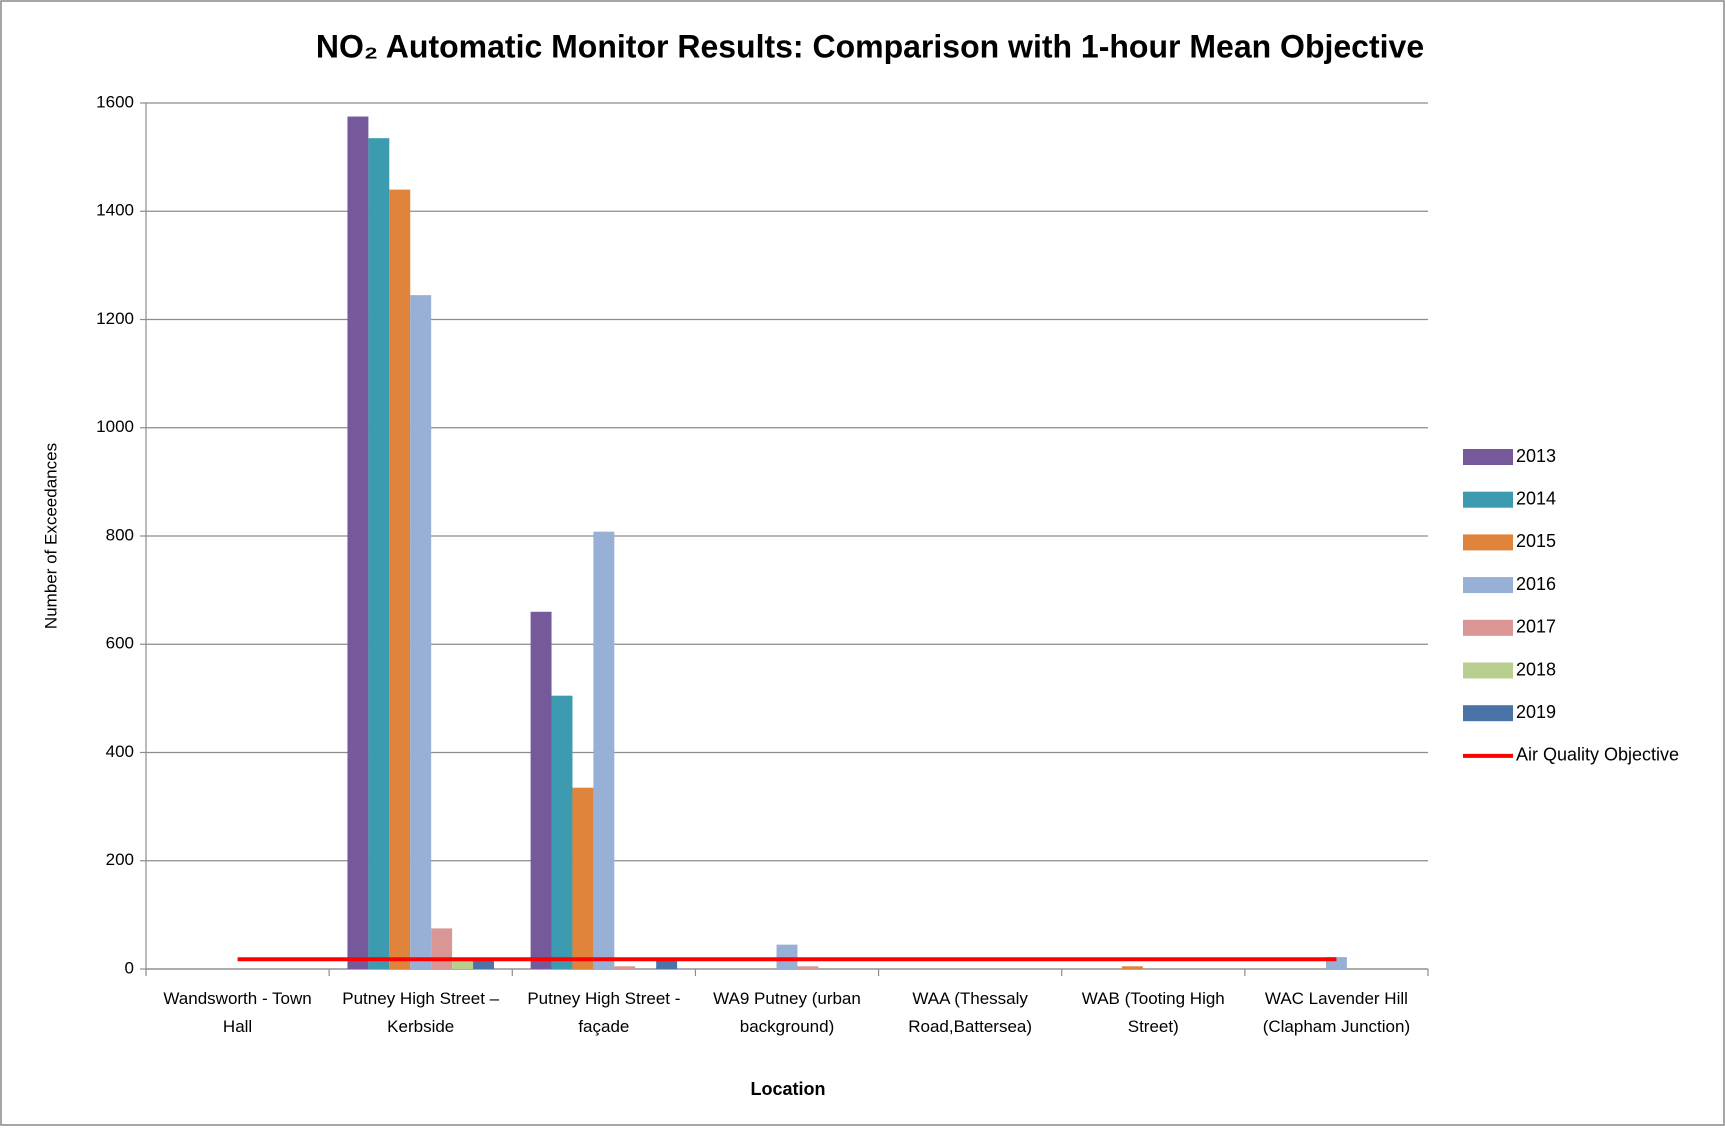  What do you see at coordinates (970, 1012) in the screenshot?
I see `x-tick-label: WAA (Thessaly Road,Battersea)` at bounding box center [970, 1012].